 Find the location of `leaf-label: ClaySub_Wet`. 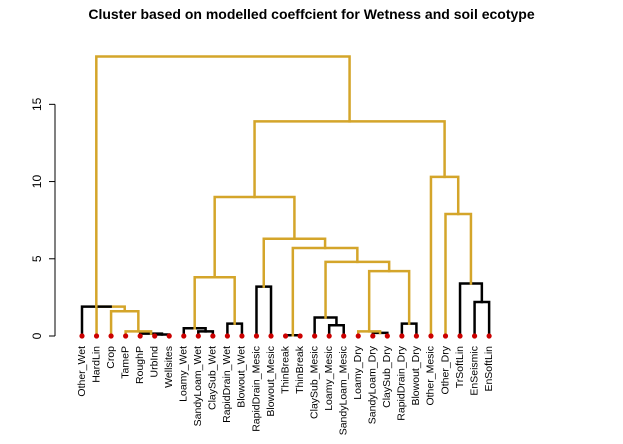

leaf-label: ClaySub_Wet is located at coordinates (213, 378).